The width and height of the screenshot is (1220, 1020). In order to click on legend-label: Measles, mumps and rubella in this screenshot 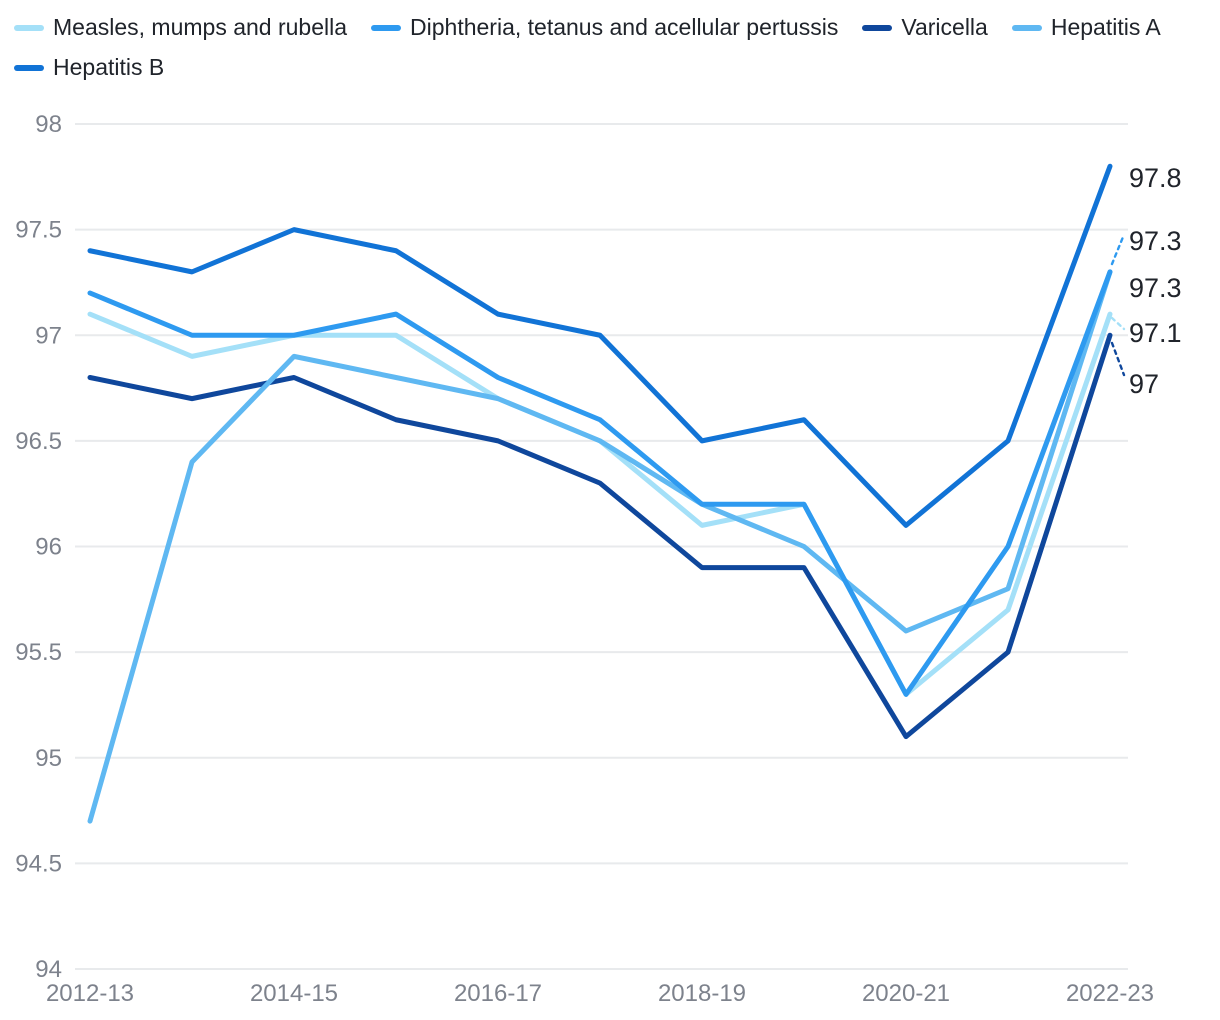, I will do `click(200, 27)`.